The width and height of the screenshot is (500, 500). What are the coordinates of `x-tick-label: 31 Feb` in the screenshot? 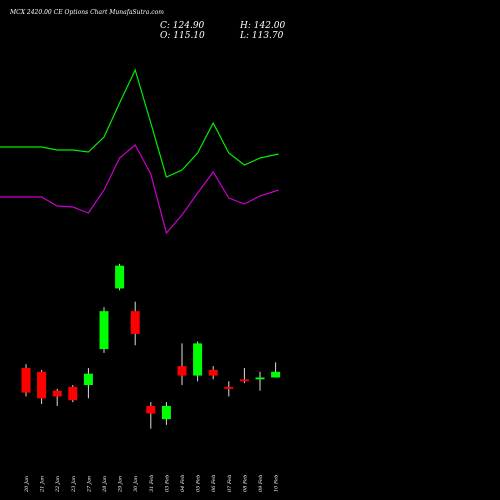 It's located at (152, 483).